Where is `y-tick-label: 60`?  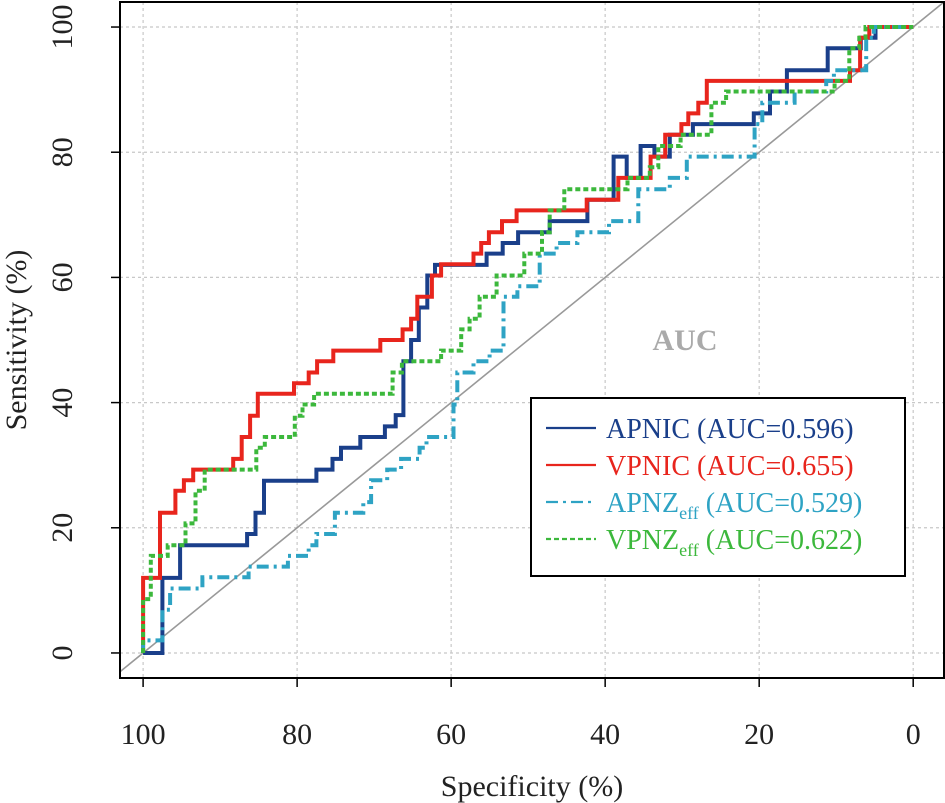
y-tick-label: 60 is located at coordinates (62, 277).